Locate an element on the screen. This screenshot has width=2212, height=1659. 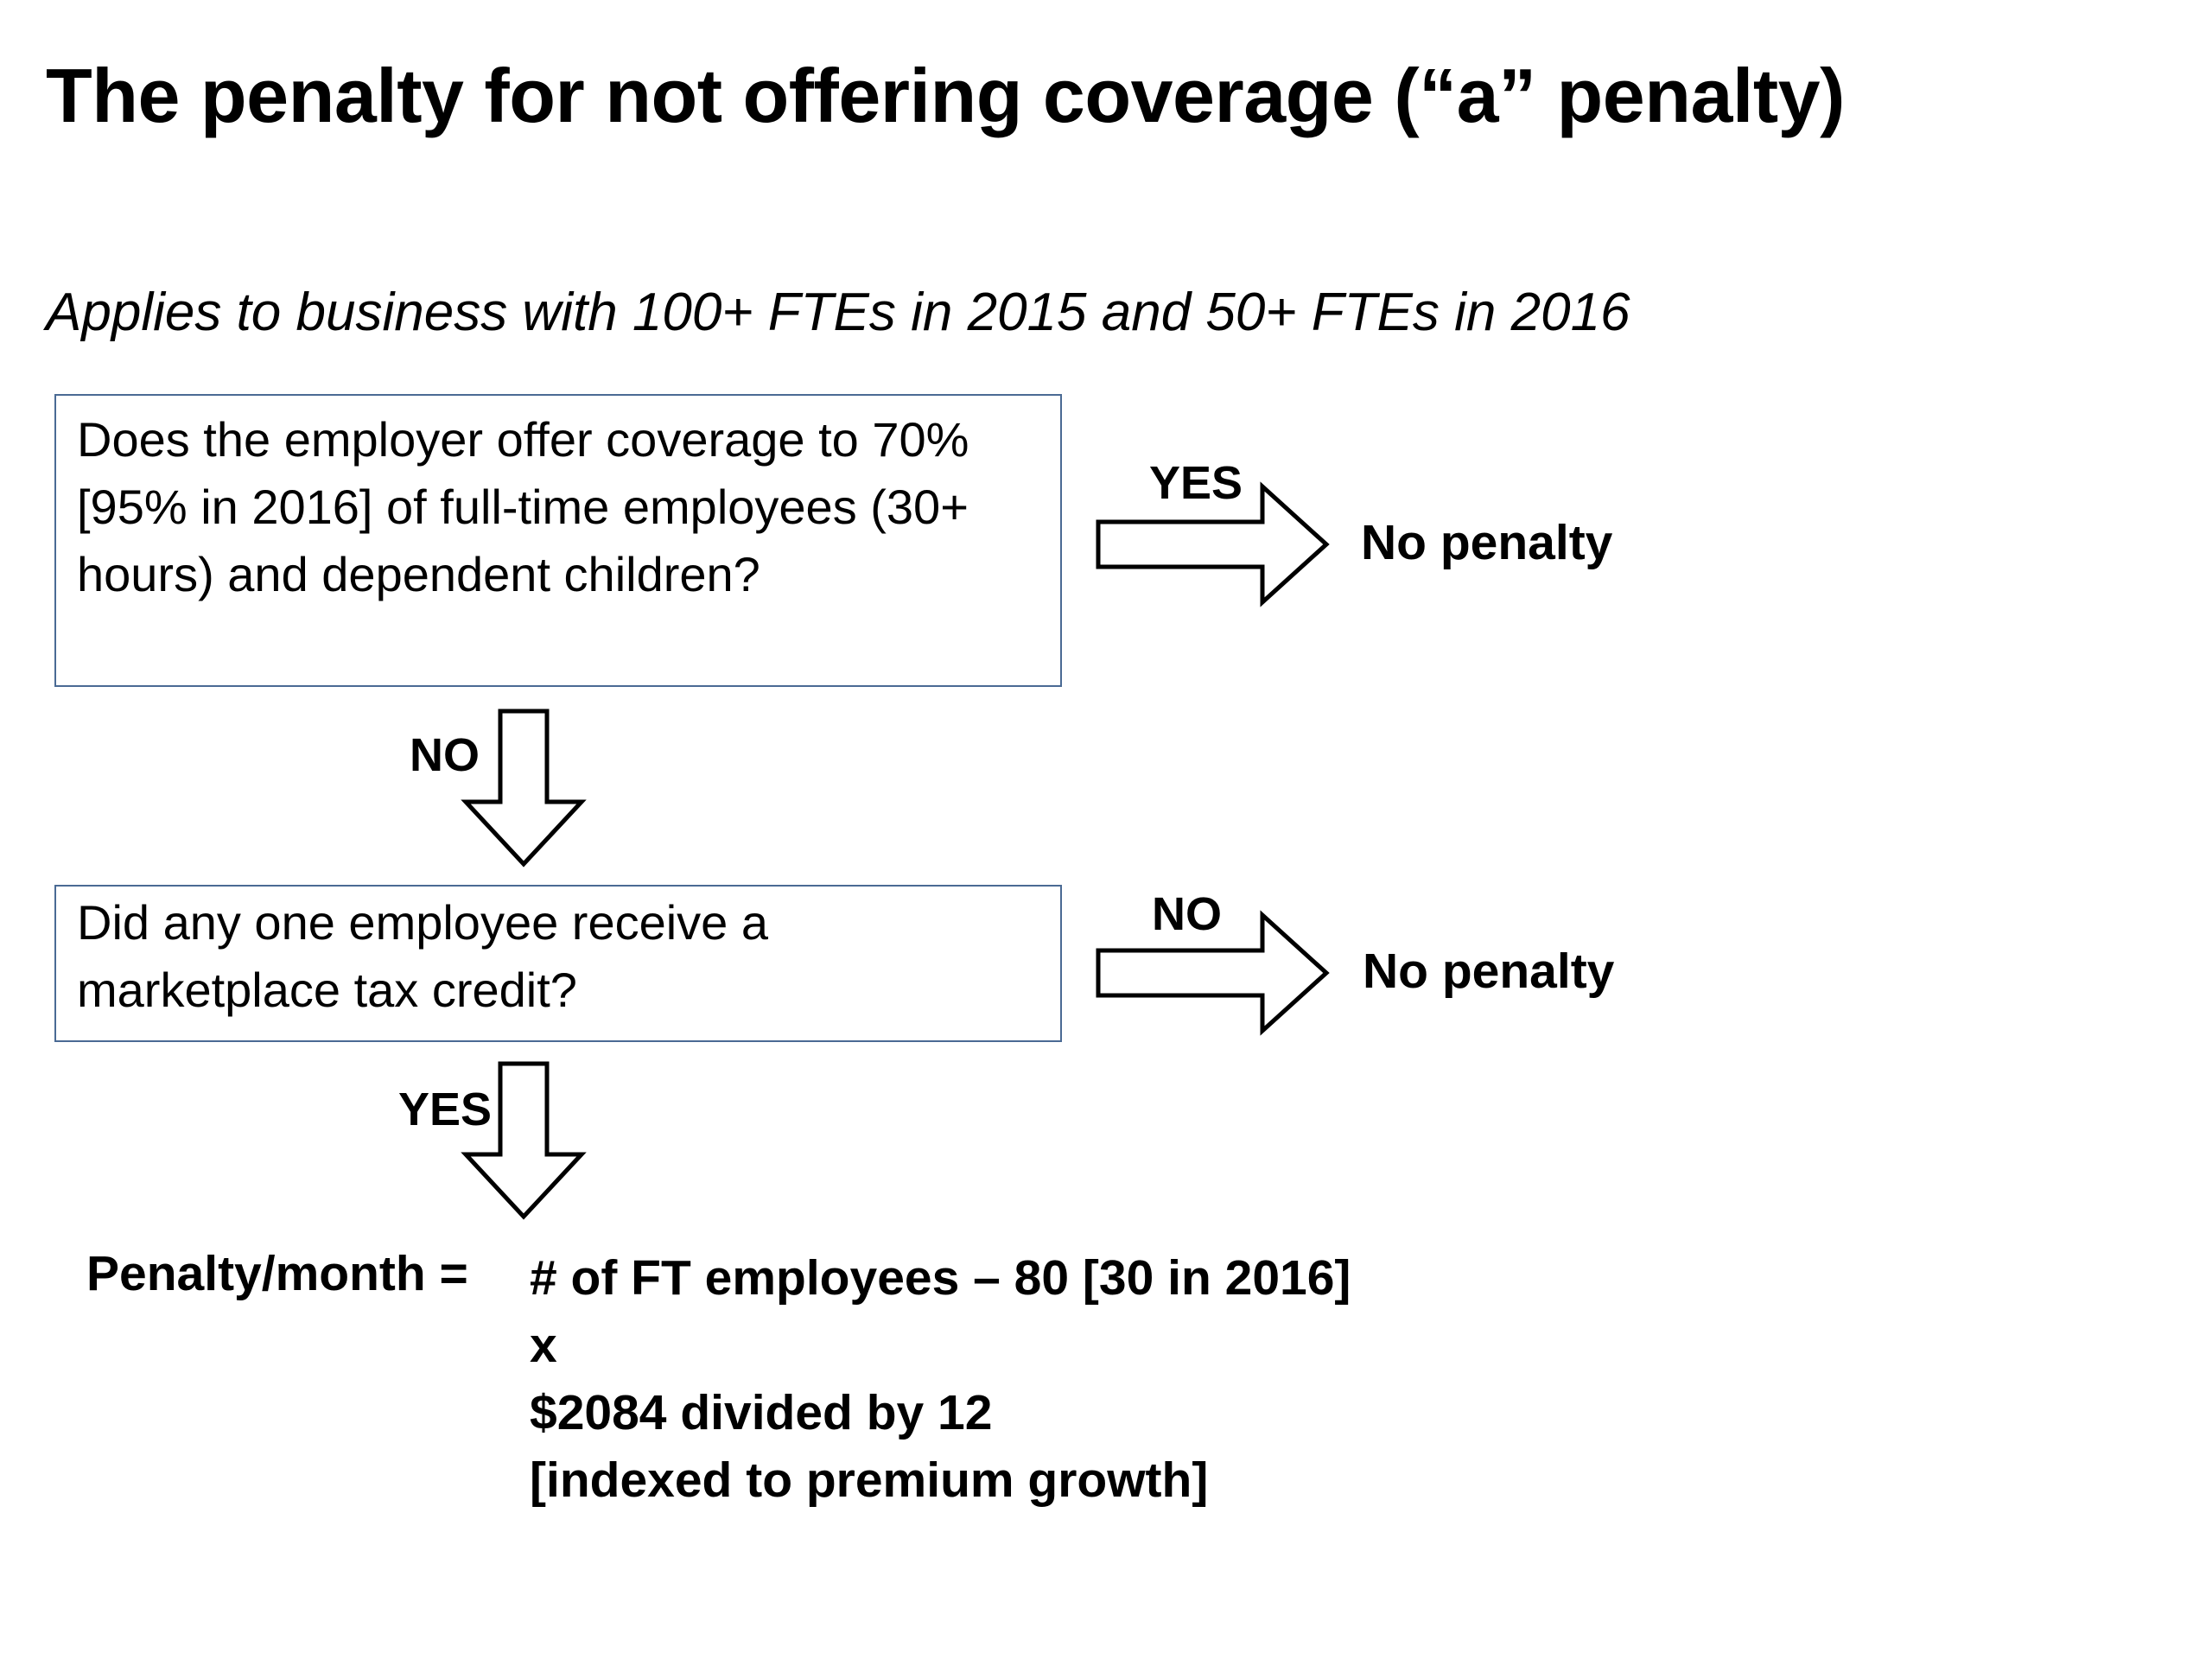
formula-line: x is located at coordinates (543, 1345).